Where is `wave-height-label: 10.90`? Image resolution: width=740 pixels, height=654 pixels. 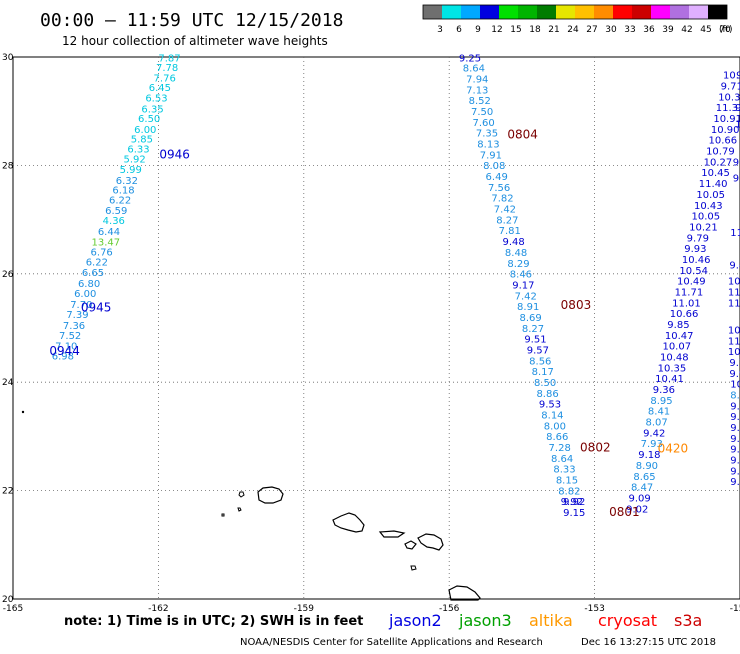 wave-height-label: 10.90 is located at coordinates (725, 130).